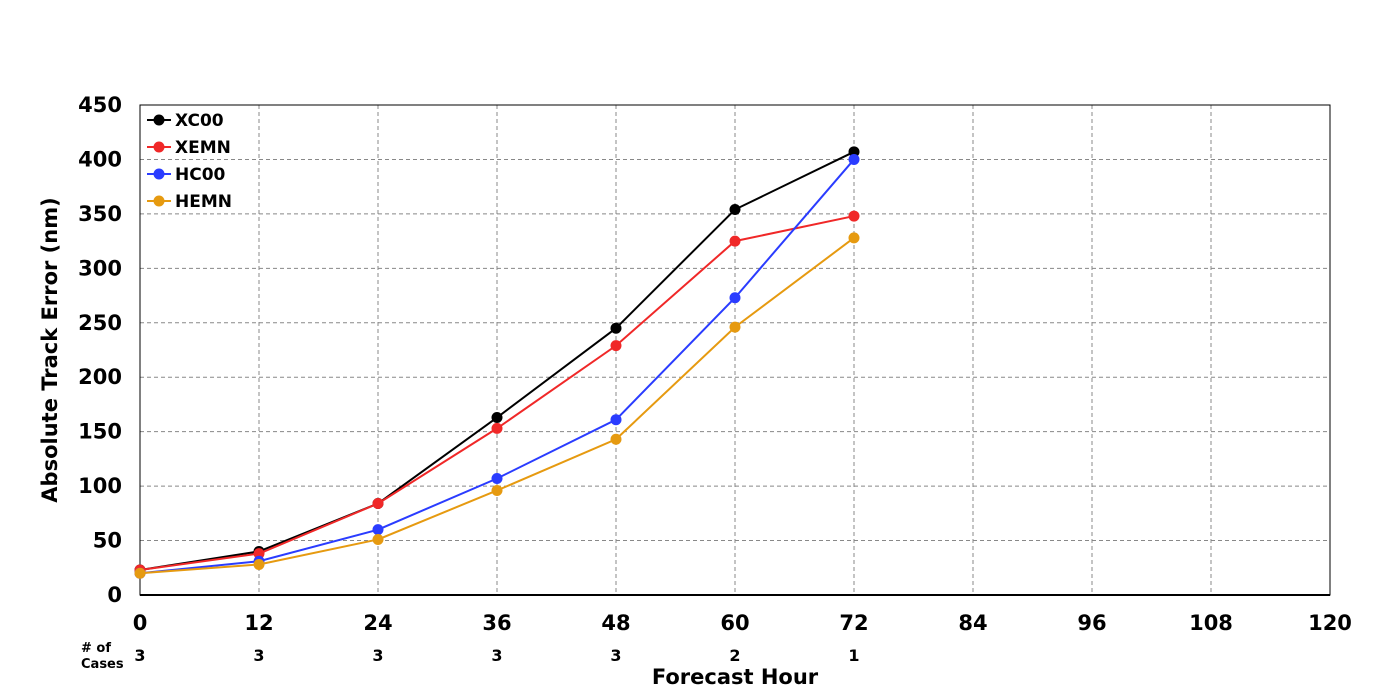 The height and width of the screenshot is (700, 1400). Describe the element at coordinates (100, 159) in the screenshot. I see `y-tick-label: 400` at that location.